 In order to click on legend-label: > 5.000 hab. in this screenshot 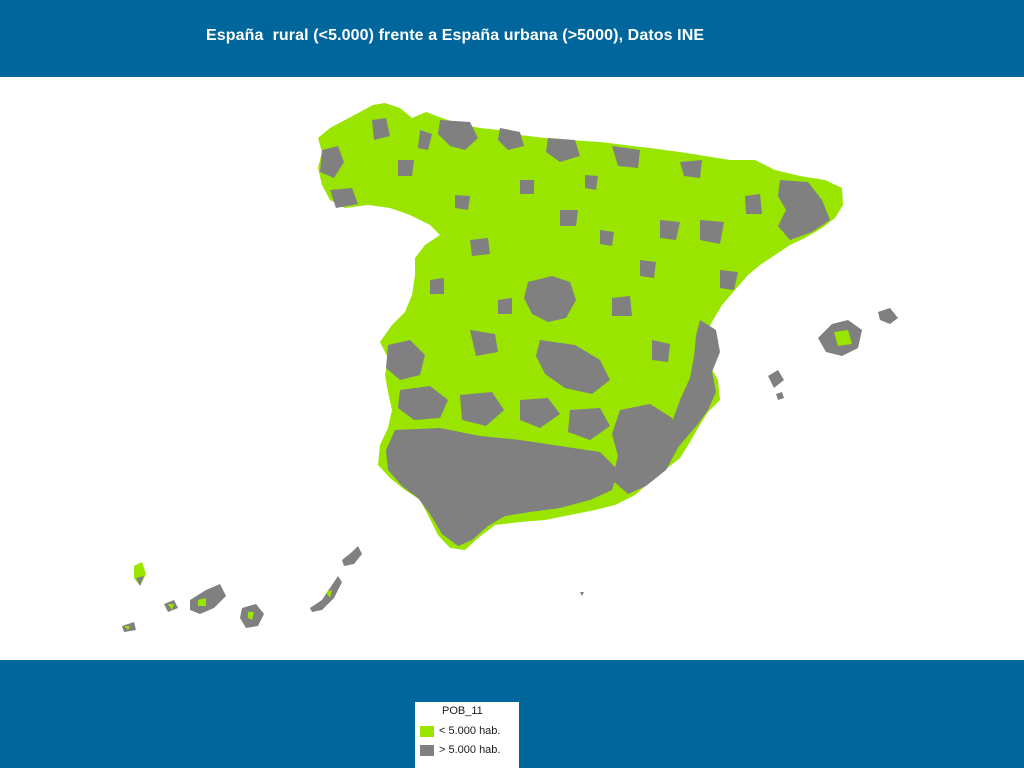, I will do `click(470, 750)`.